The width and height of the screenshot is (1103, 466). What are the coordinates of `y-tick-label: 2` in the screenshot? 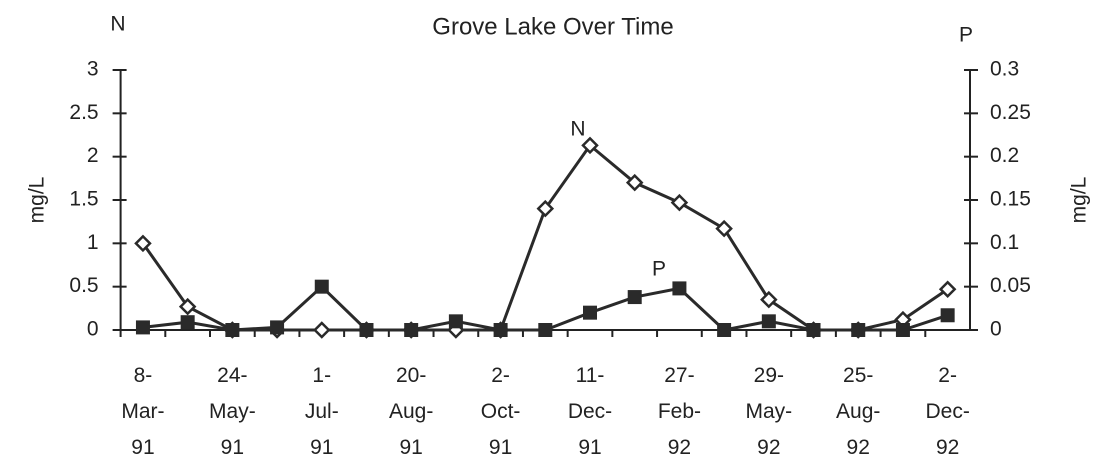 It's located at (93, 155).